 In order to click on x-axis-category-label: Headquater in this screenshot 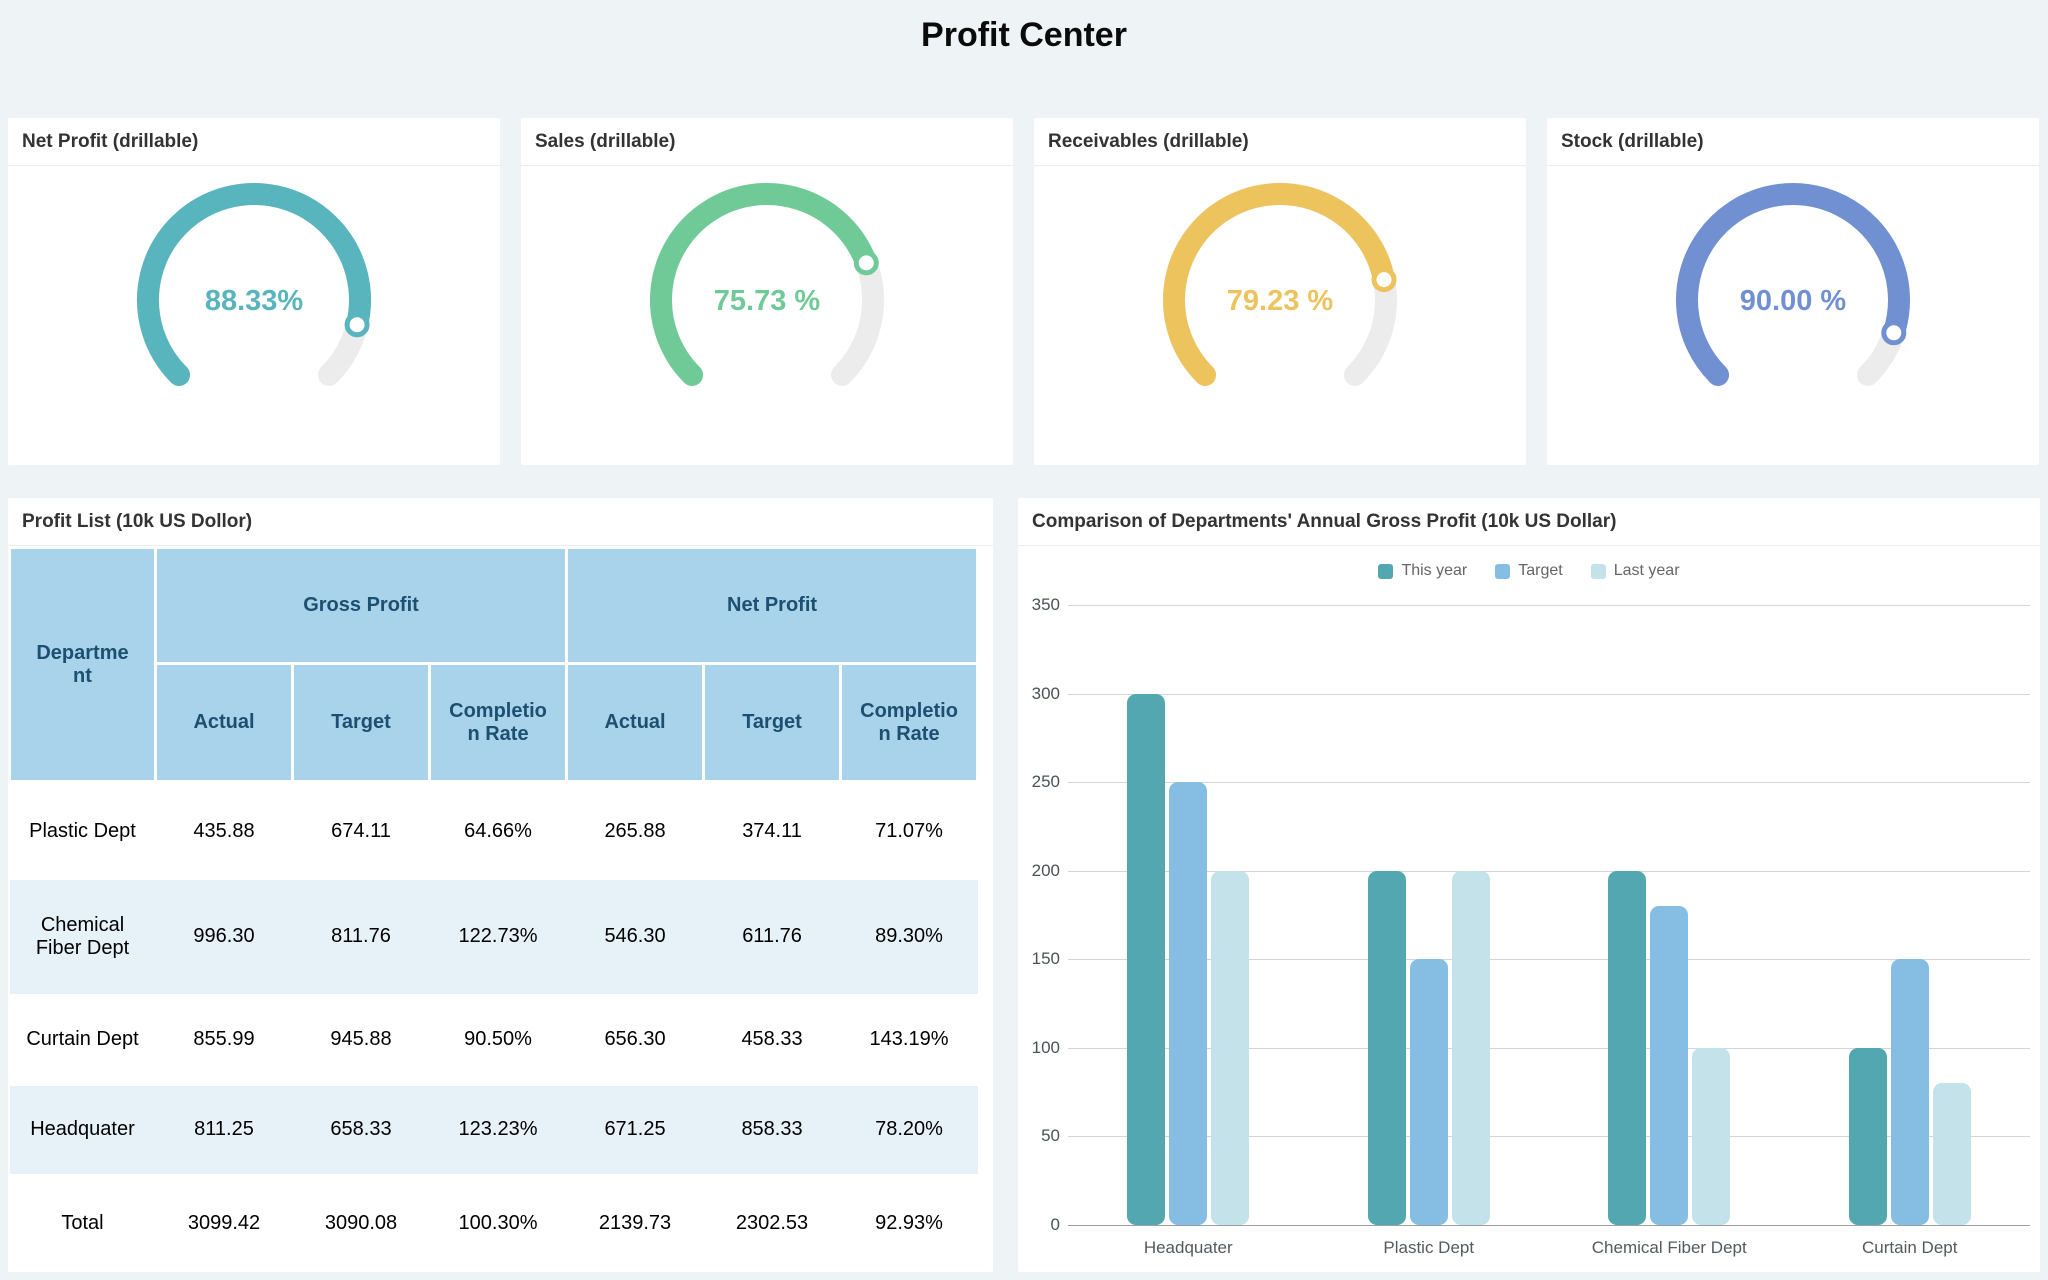, I will do `click(1188, 1247)`.